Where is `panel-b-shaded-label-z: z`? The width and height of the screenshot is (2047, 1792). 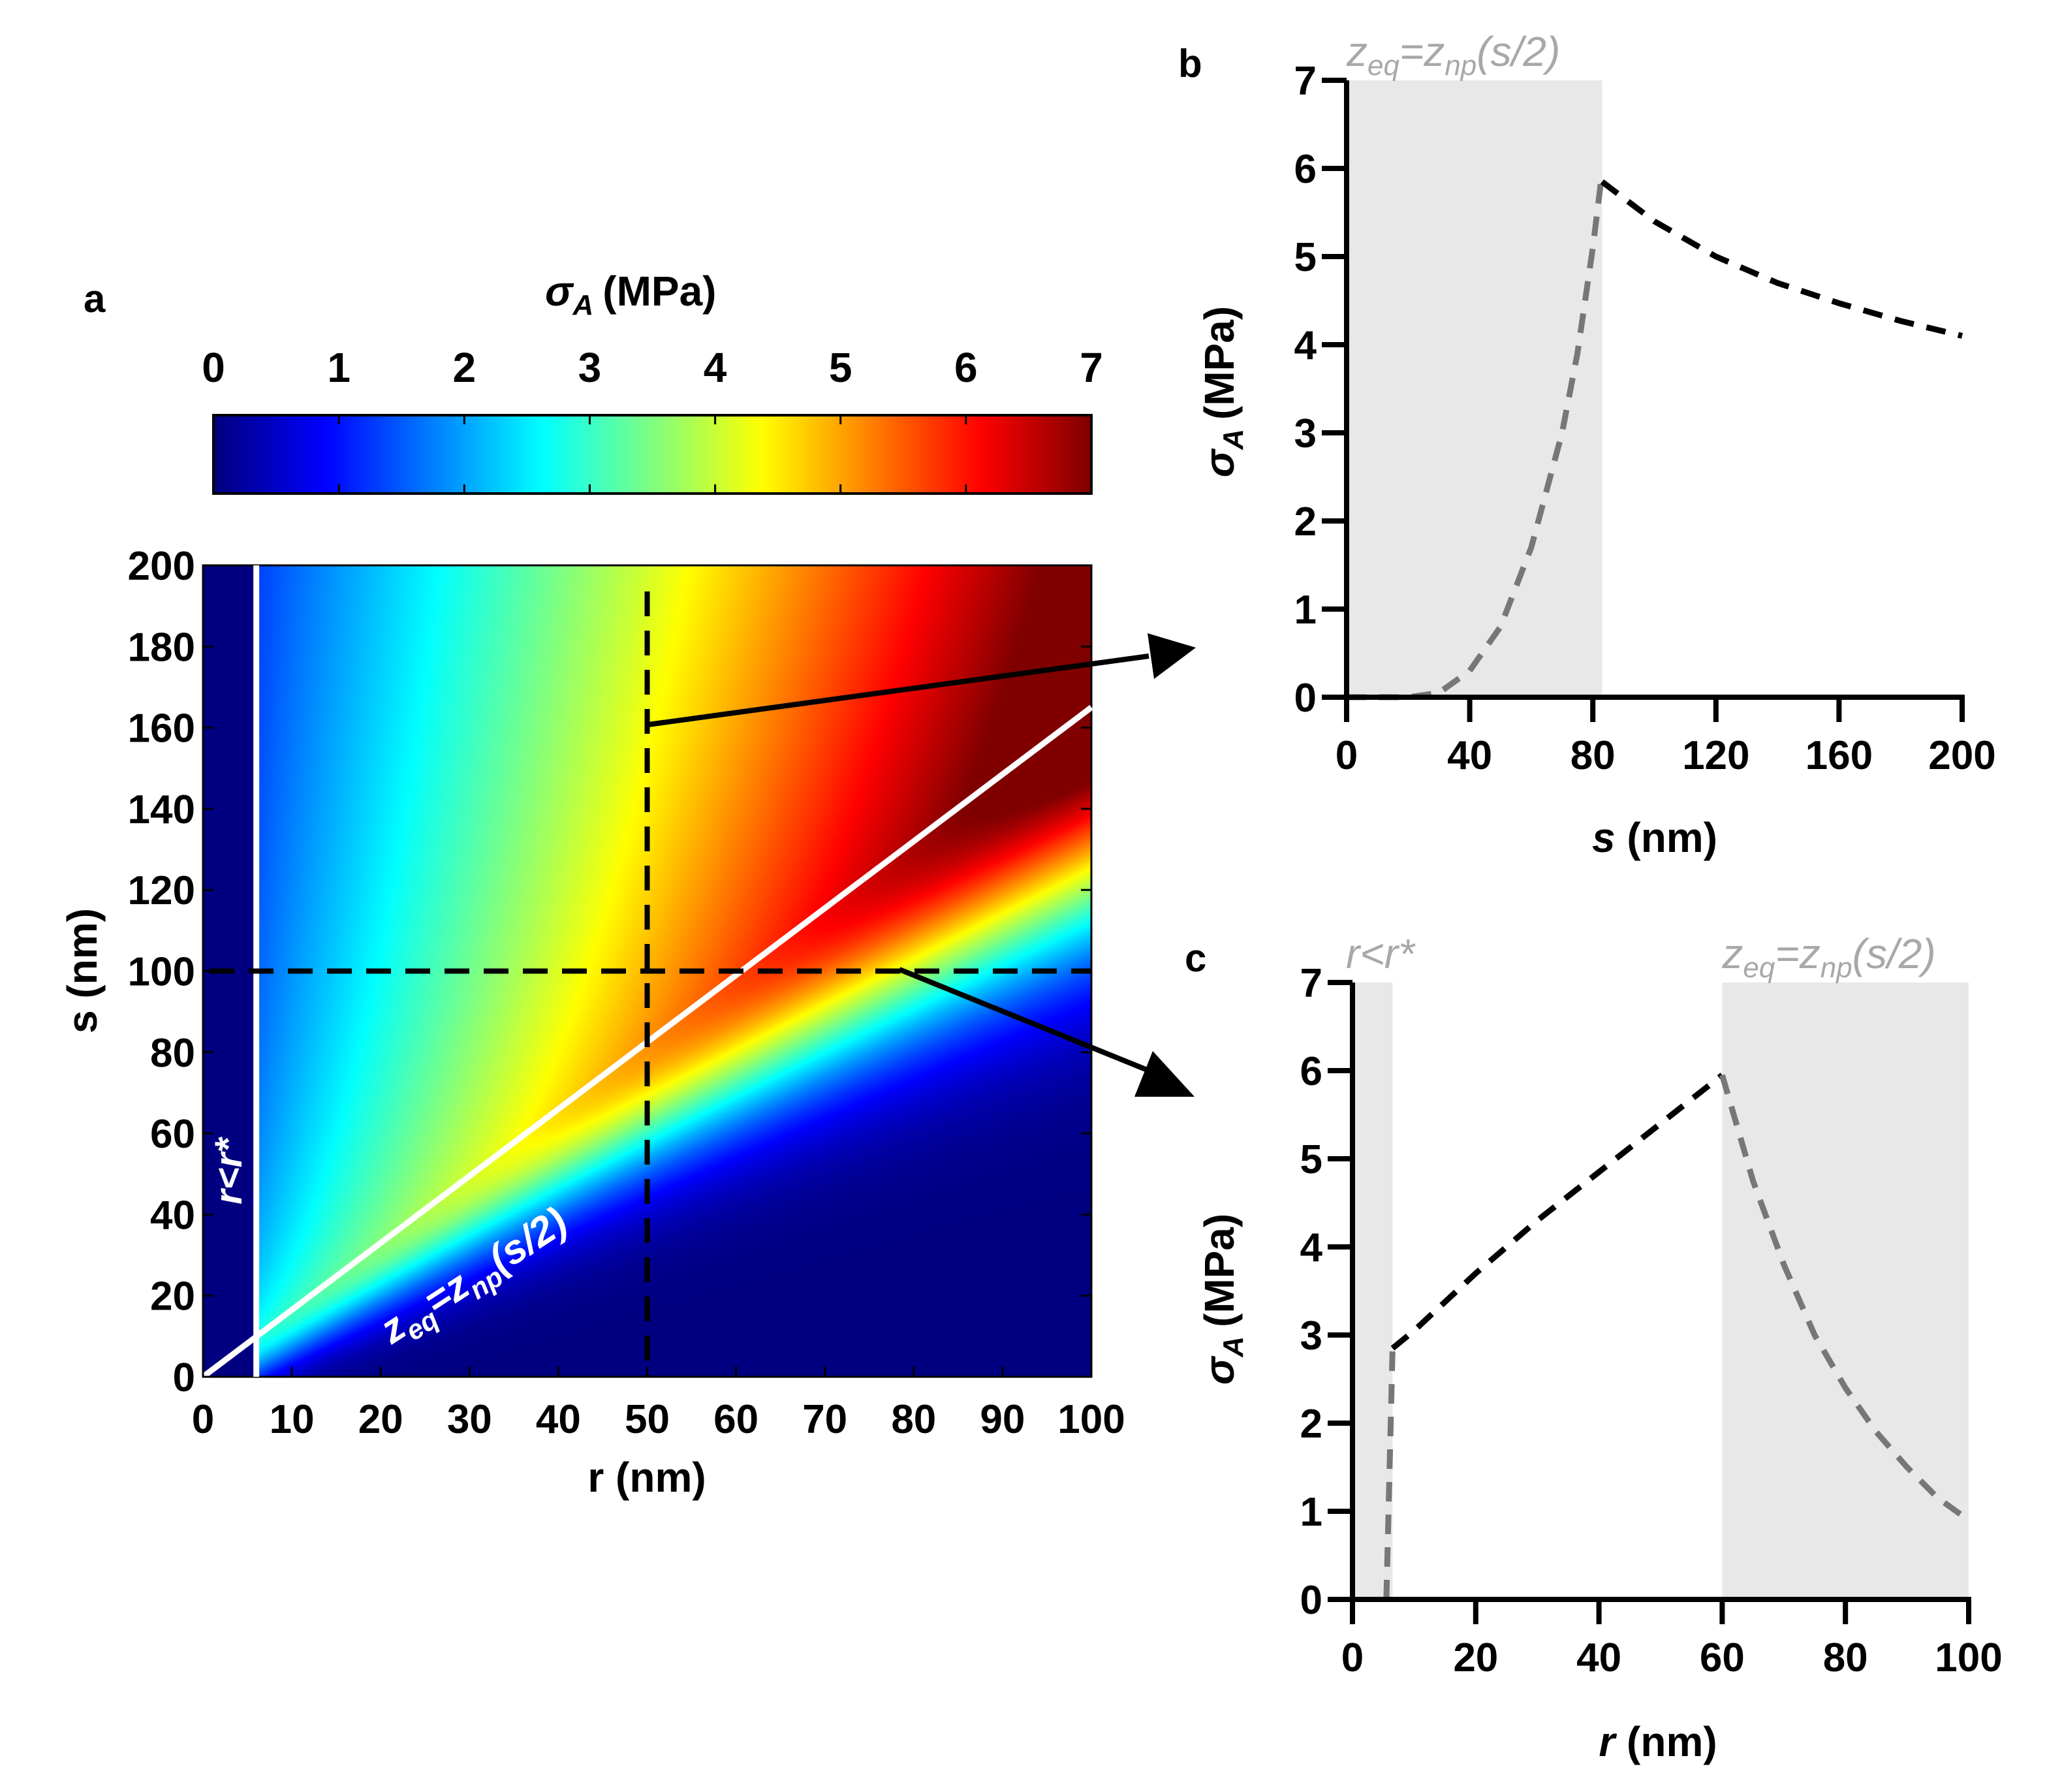
panel-b-shaded-label-z: z is located at coordinates (1356, 52).